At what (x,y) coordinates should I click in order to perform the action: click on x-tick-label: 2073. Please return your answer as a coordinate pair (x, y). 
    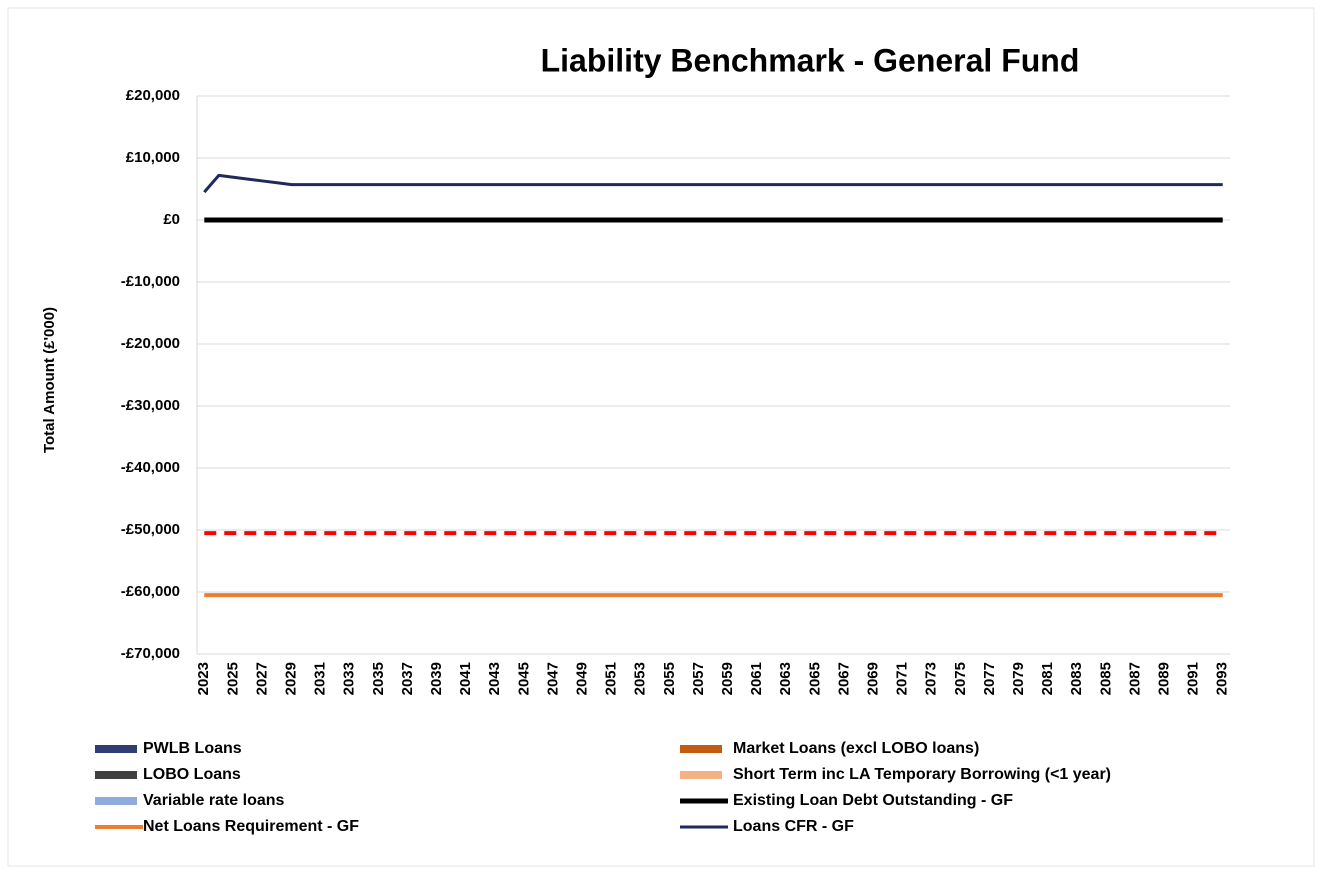
    Looking at the image, I should click on (931, 678).